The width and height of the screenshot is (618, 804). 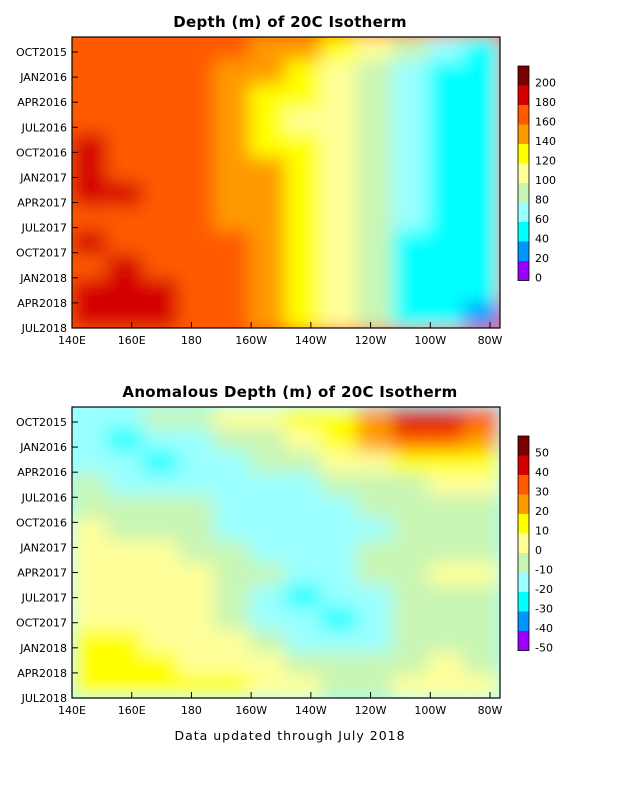 What do you see at coordinates (44, 127) in the screenshot?
I see `y-tick-label-depth: JUL2016` at bounding box center [44, 127].